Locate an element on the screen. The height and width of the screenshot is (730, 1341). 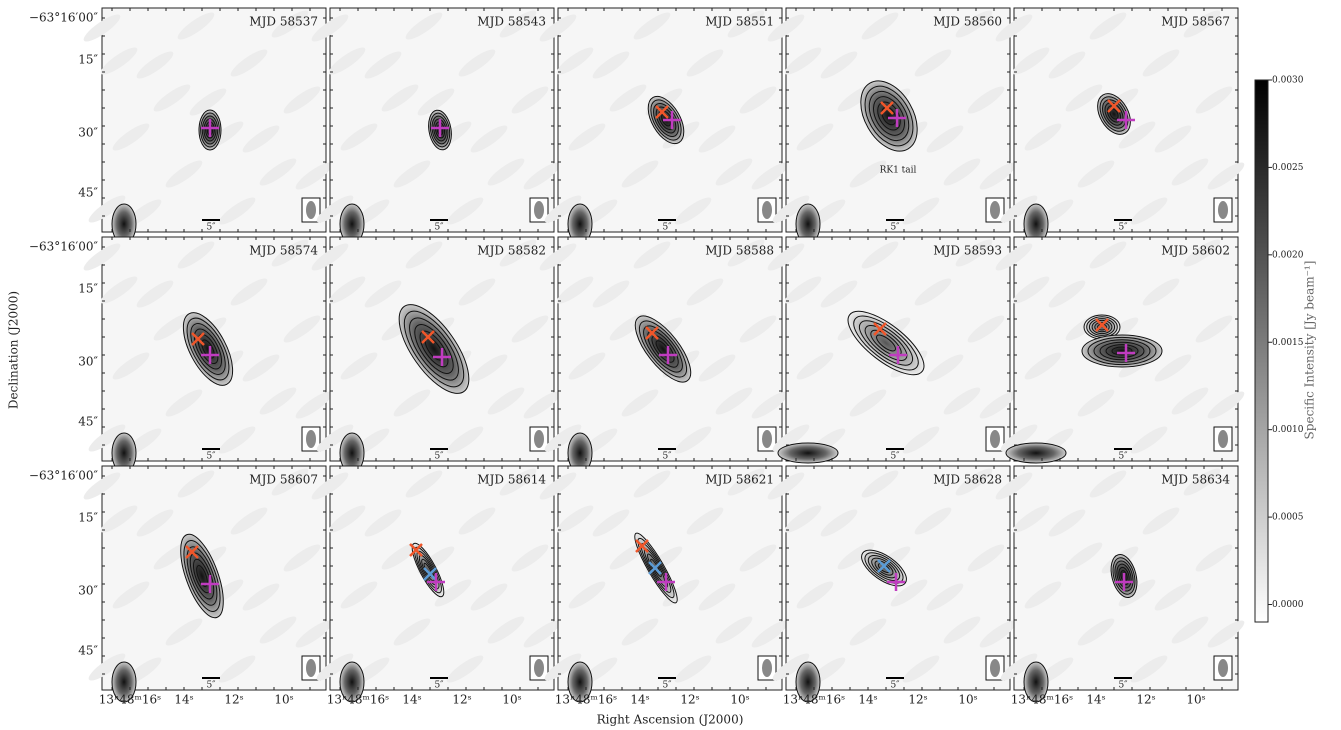
panel: 5″ MJD 58560 RK1 tail is located at coordinates (892, 126).